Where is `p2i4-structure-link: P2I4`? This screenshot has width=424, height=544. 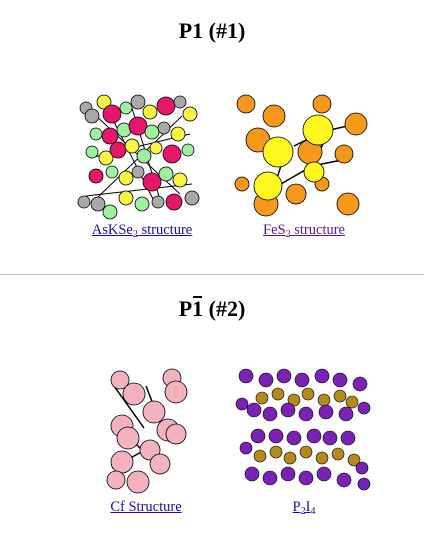
p2i4-structure-link: P2I4 is located at coordinates (304, 508).